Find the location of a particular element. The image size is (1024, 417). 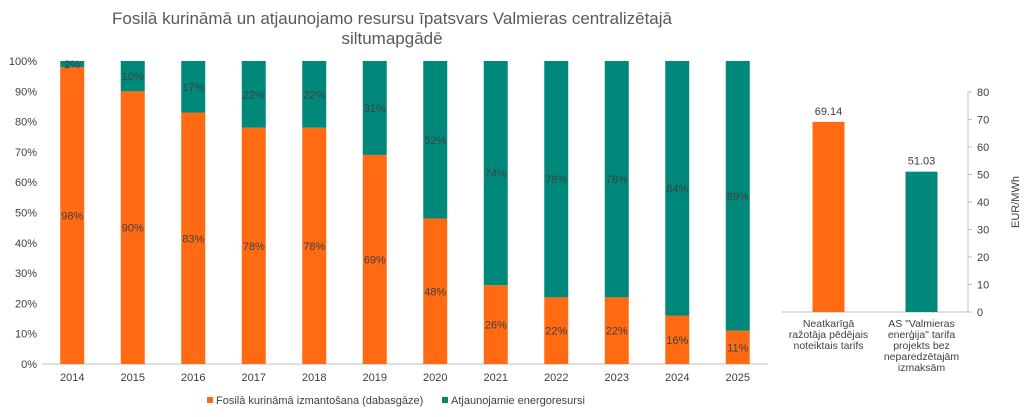

data-label-renewable: 74% is located at coordinates (496, 174).